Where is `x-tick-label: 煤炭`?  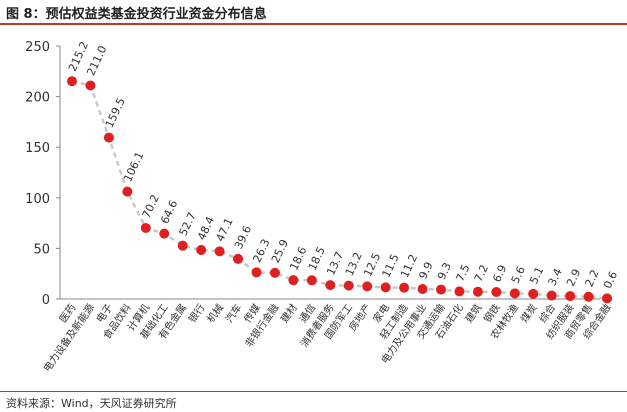 x-tick-label: 煤炭 is located at coordinates (529, 313).